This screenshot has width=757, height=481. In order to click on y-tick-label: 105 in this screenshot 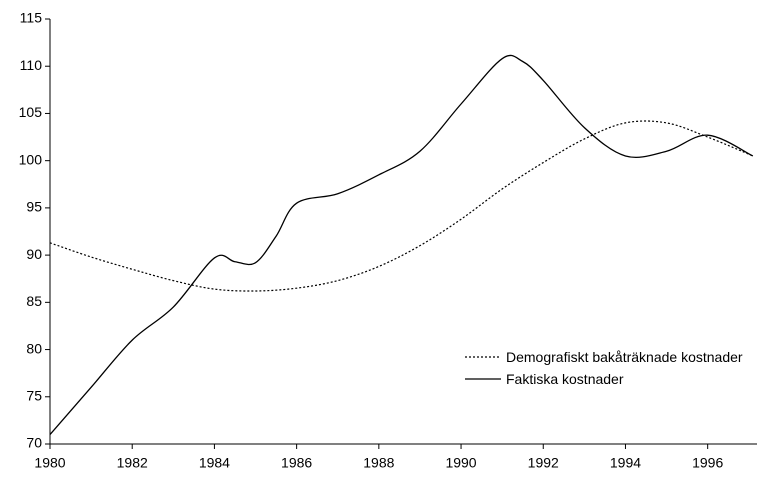, I will do `click(31, 112)`.